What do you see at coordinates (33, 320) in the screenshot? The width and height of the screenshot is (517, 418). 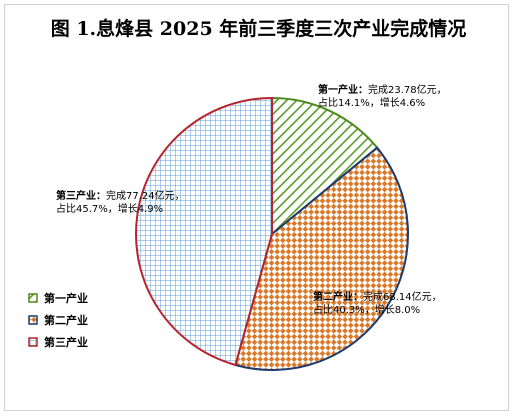 I see `legend-secondary-industry-swatch` at bounding box center [33, 320].